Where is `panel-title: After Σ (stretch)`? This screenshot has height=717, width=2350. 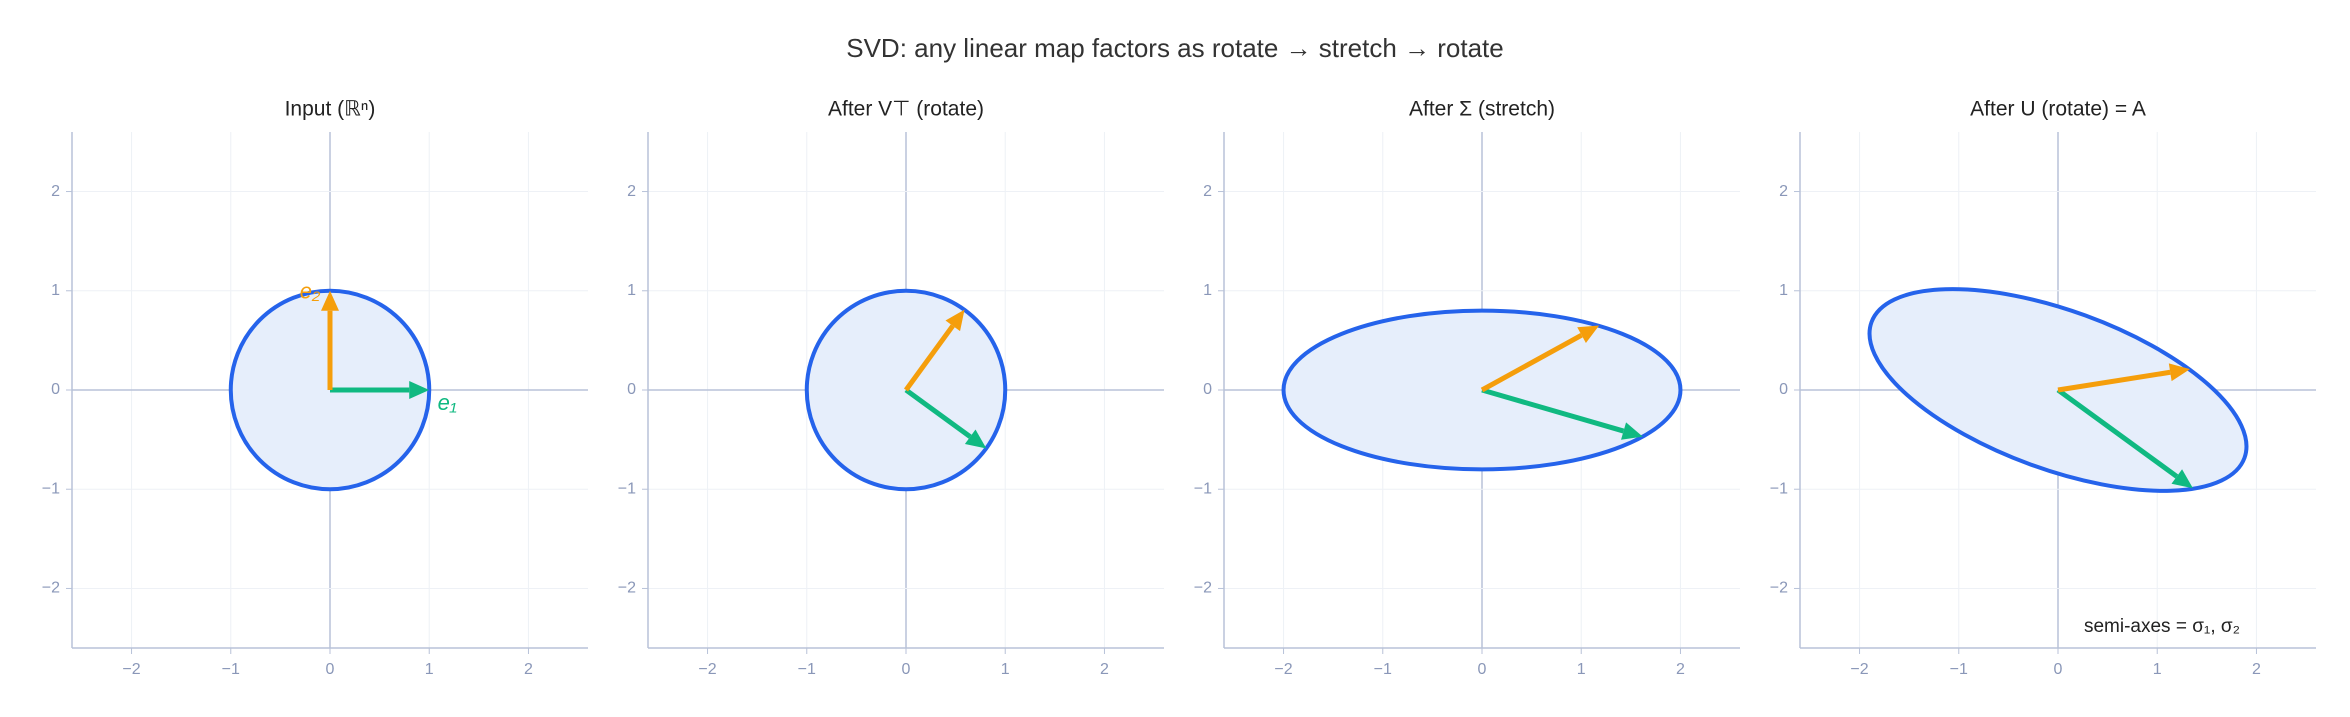
panel-title: After Σ (stretch) is located at coordinates (1482, 109).